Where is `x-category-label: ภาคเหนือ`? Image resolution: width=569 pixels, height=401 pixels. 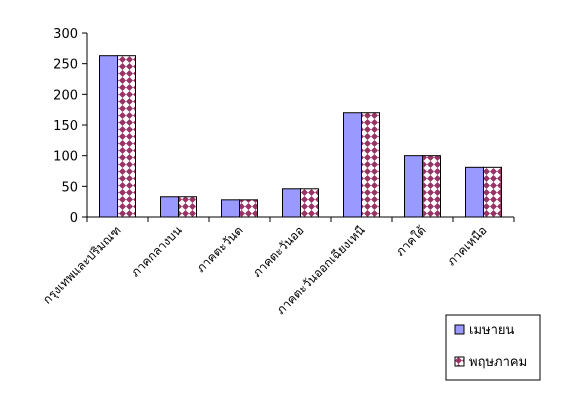 x-category-label: ภาคเหนือ is located at coordinates (466, 245).